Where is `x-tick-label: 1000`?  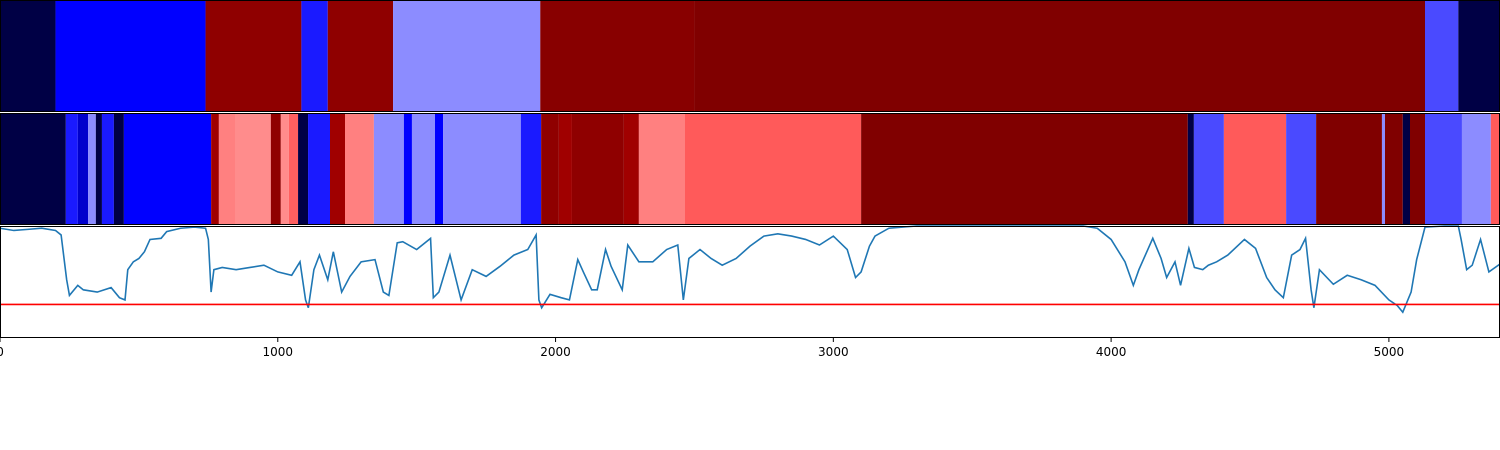 x-tick-label: 1000 is located at coordinates (278, 352).